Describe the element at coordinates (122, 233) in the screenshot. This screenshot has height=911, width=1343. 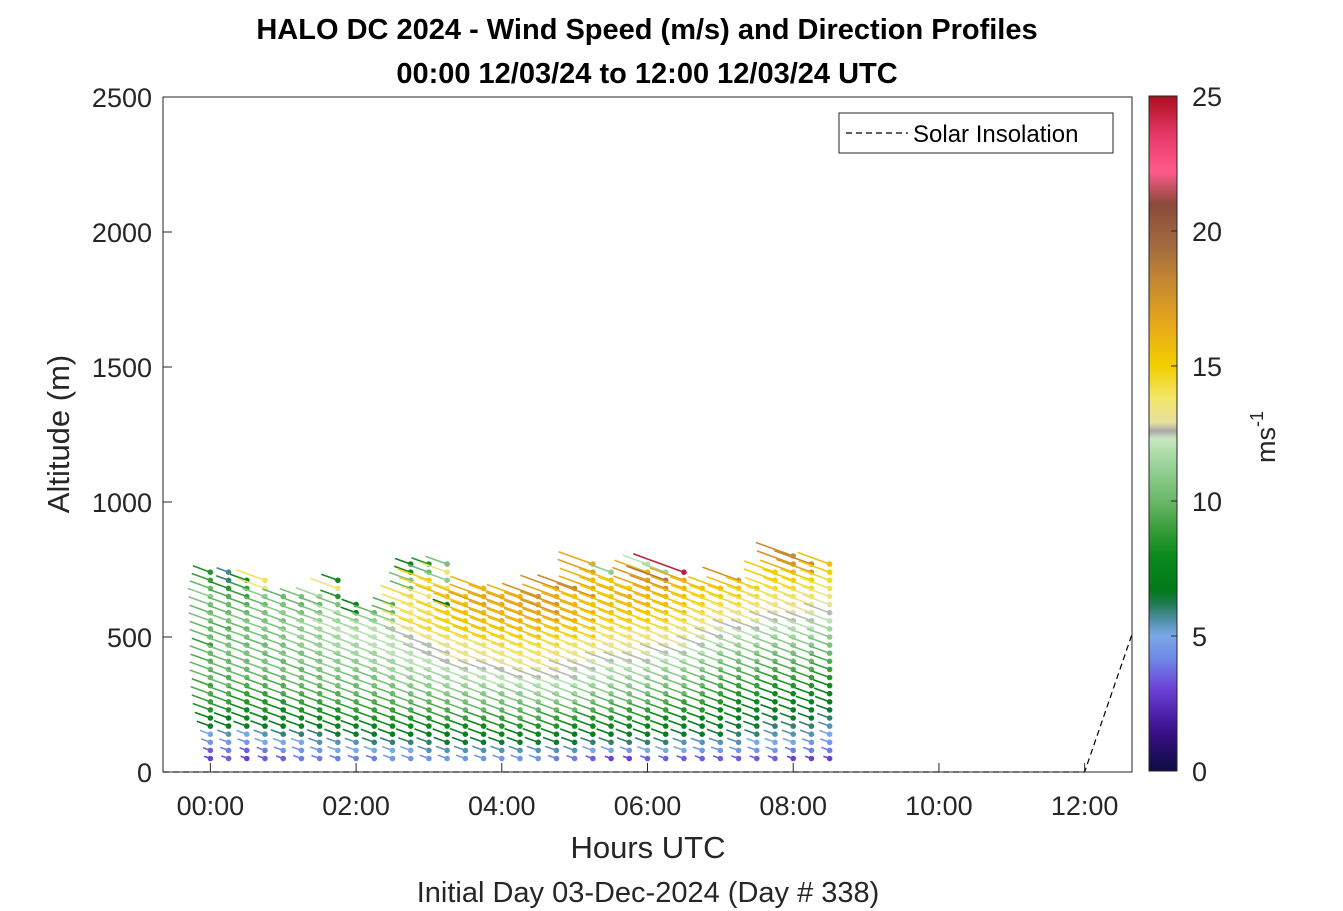
I see `y-tick-label-2000: 2000` at that location.